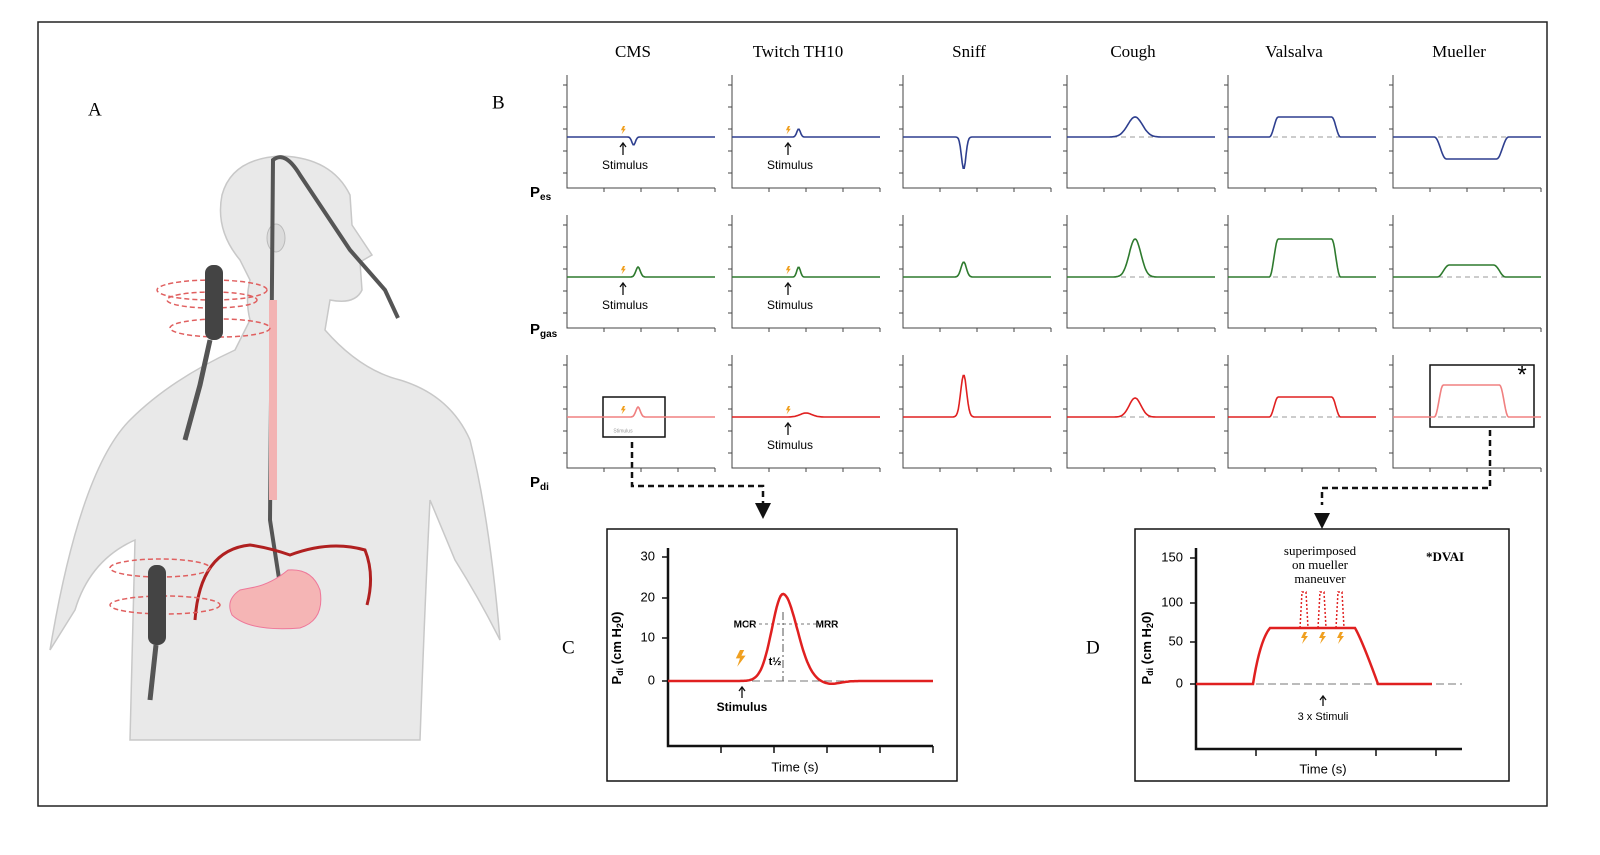 This screenshot has width=1600, height=855. Describe the element at coordinates (1323, 717) in the screenshot. I see `stimulus-label: 3 x Stimuli` at that location.